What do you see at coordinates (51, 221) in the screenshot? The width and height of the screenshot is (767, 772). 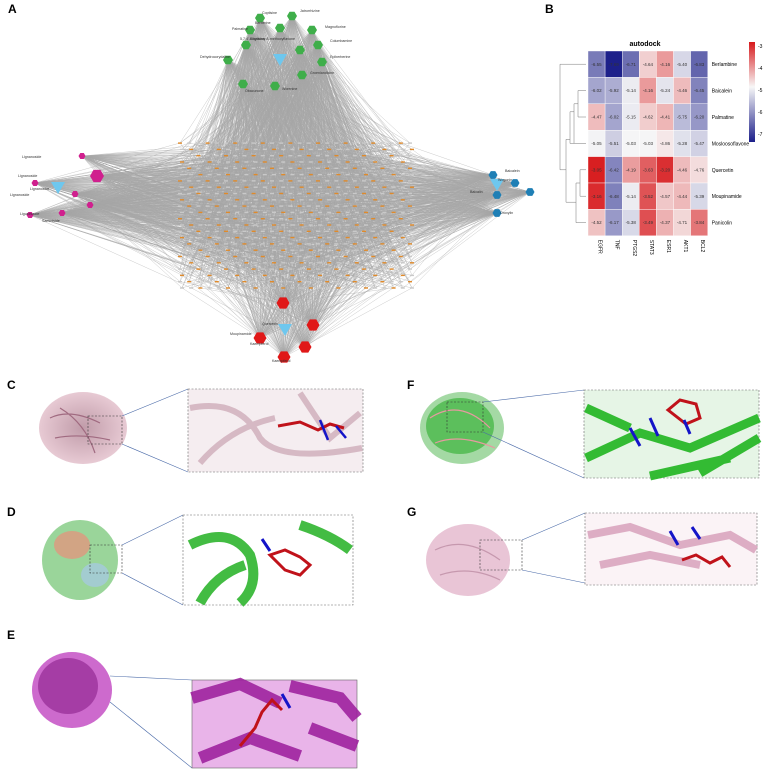 I see `compound-label: Sammiside` at bounding box center [51, 221].